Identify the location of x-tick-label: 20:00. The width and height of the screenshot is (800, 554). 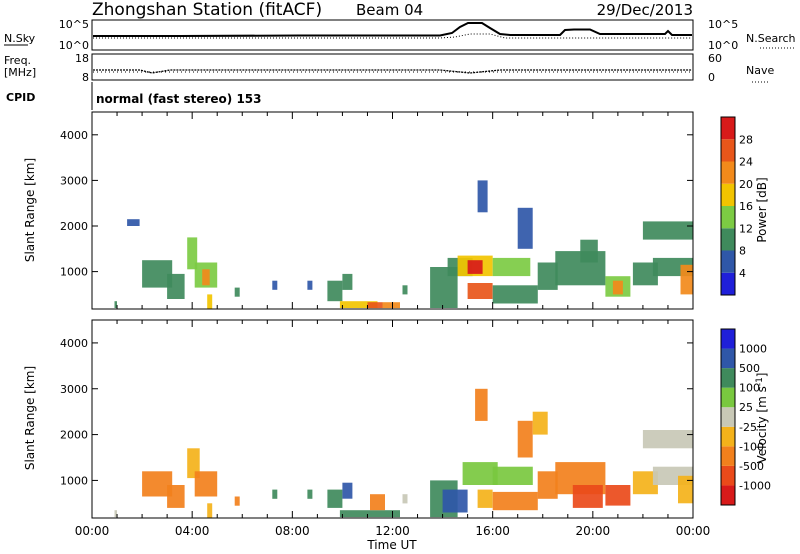
(593, 531).